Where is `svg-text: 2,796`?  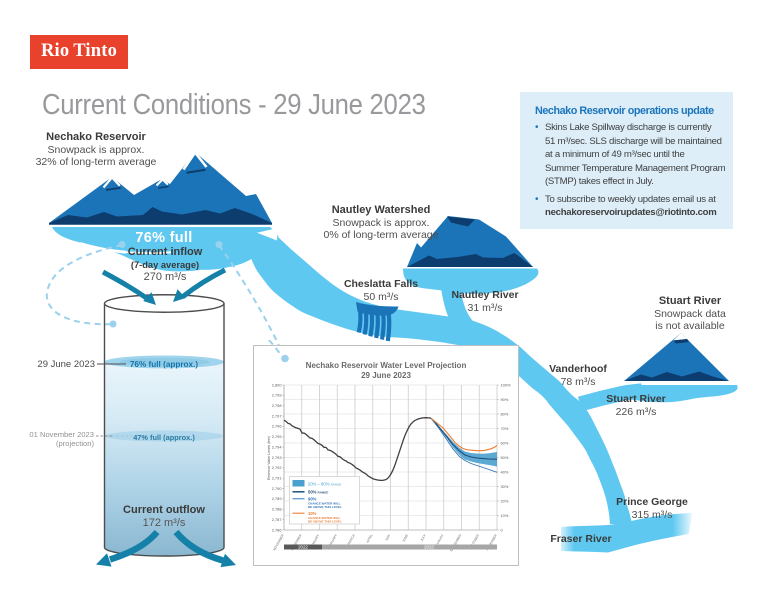
svg-text: 2,796 is located at coordinates (277, 426).